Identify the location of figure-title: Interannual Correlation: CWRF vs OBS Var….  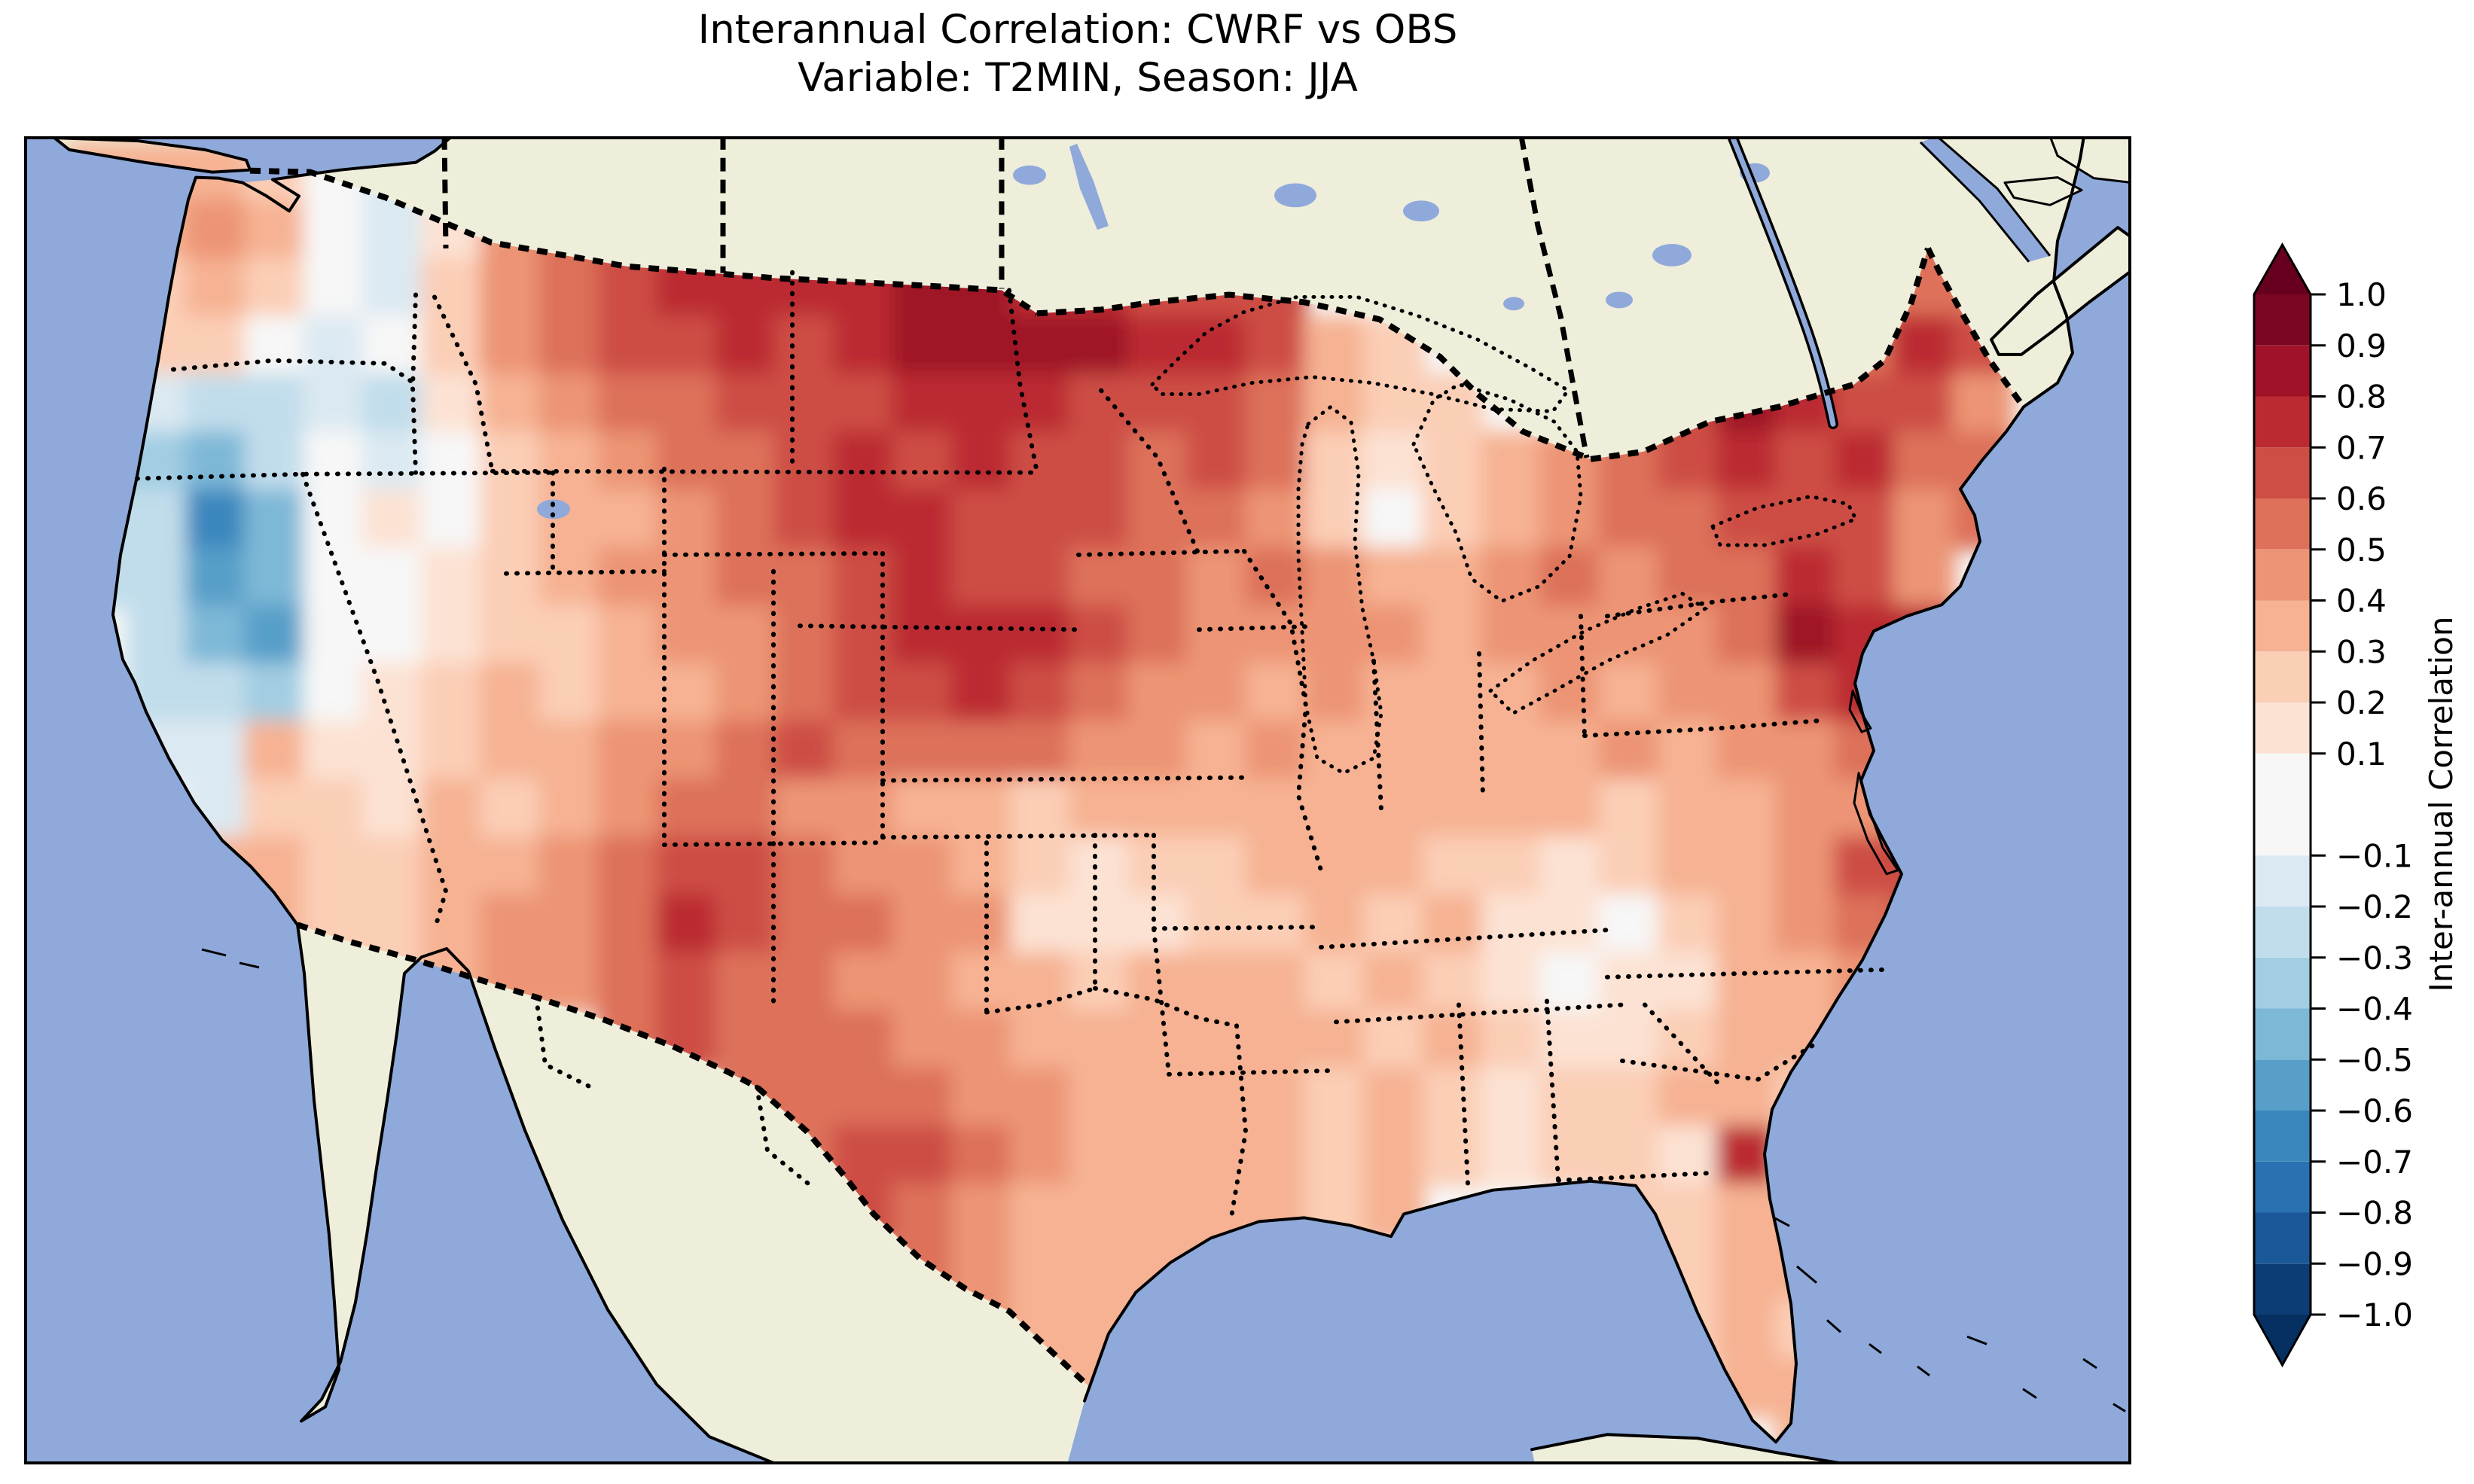
(1078, 54).